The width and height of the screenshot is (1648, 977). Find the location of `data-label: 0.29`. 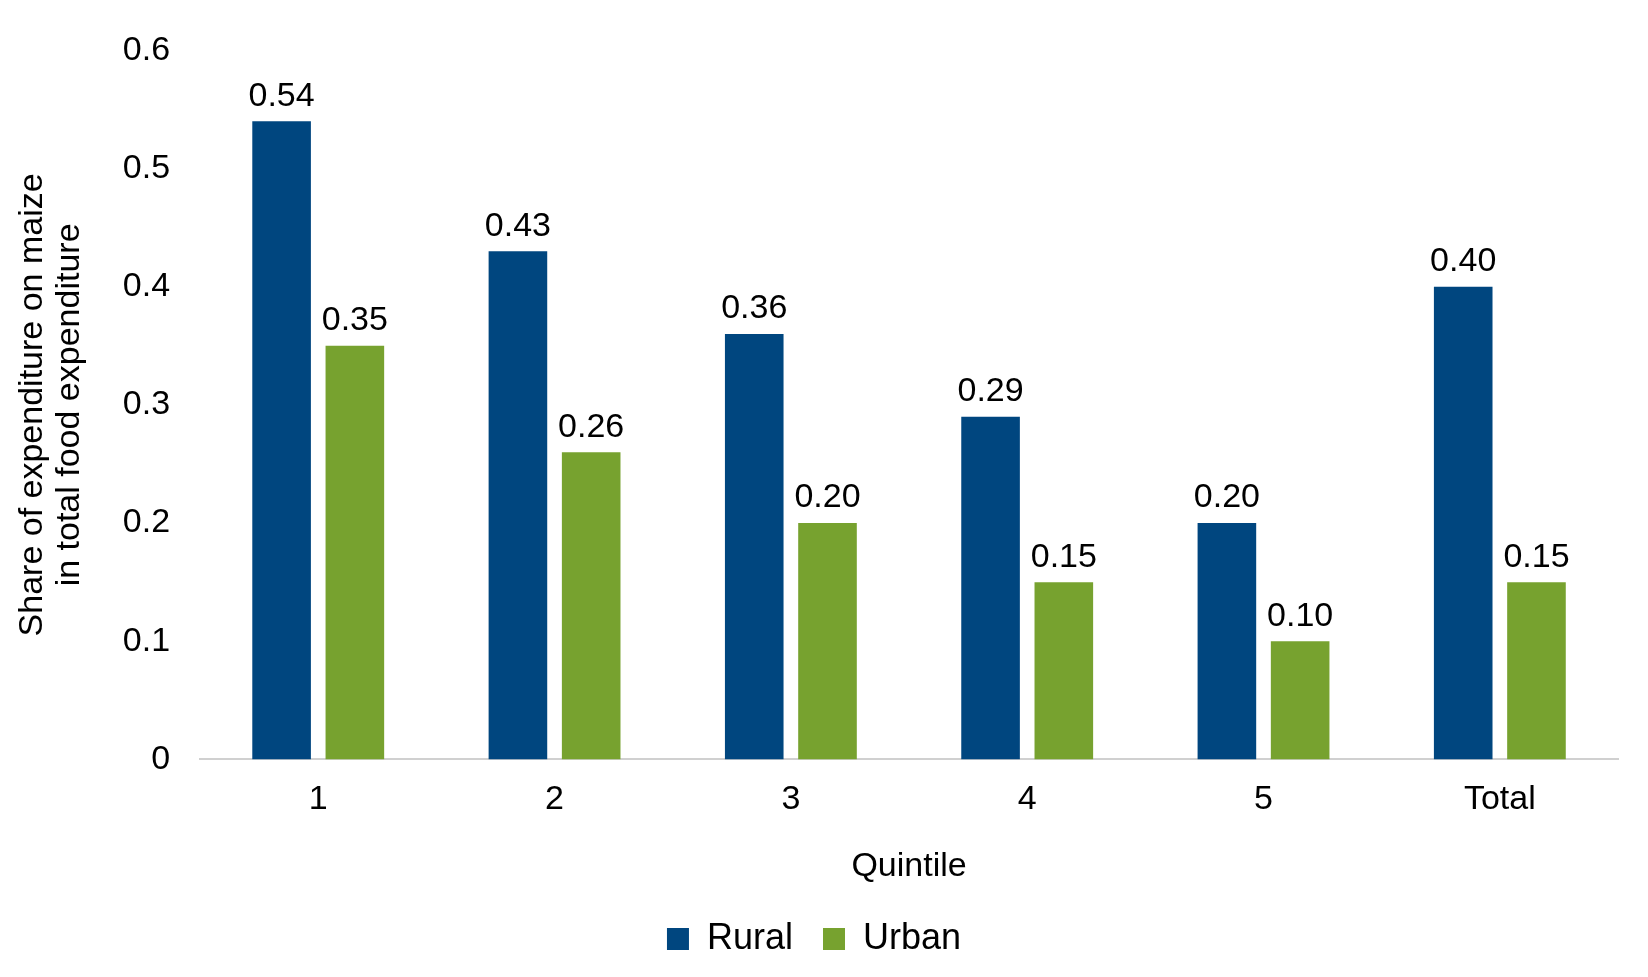

data-label: 0.29 is located at coordinates (990, 389).